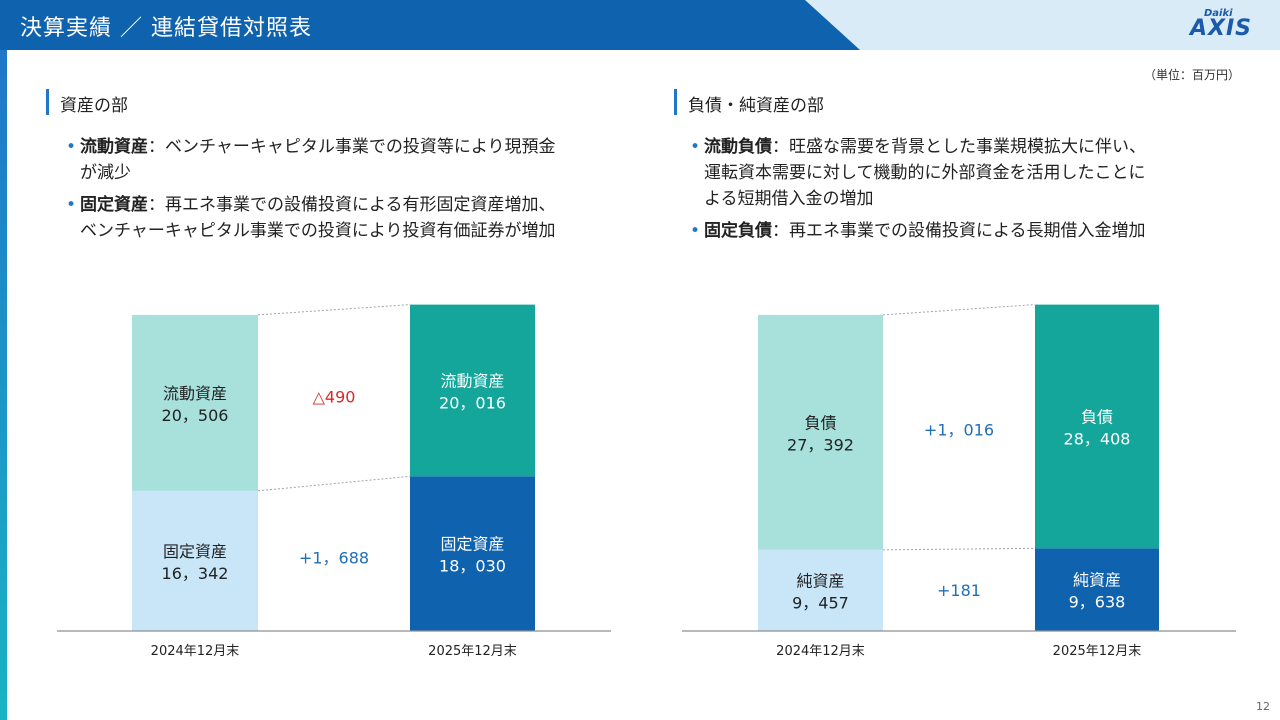 This screenshot has width=1280, height=720. I want to click on bar-label-value: 20，016, so click(472, 402).